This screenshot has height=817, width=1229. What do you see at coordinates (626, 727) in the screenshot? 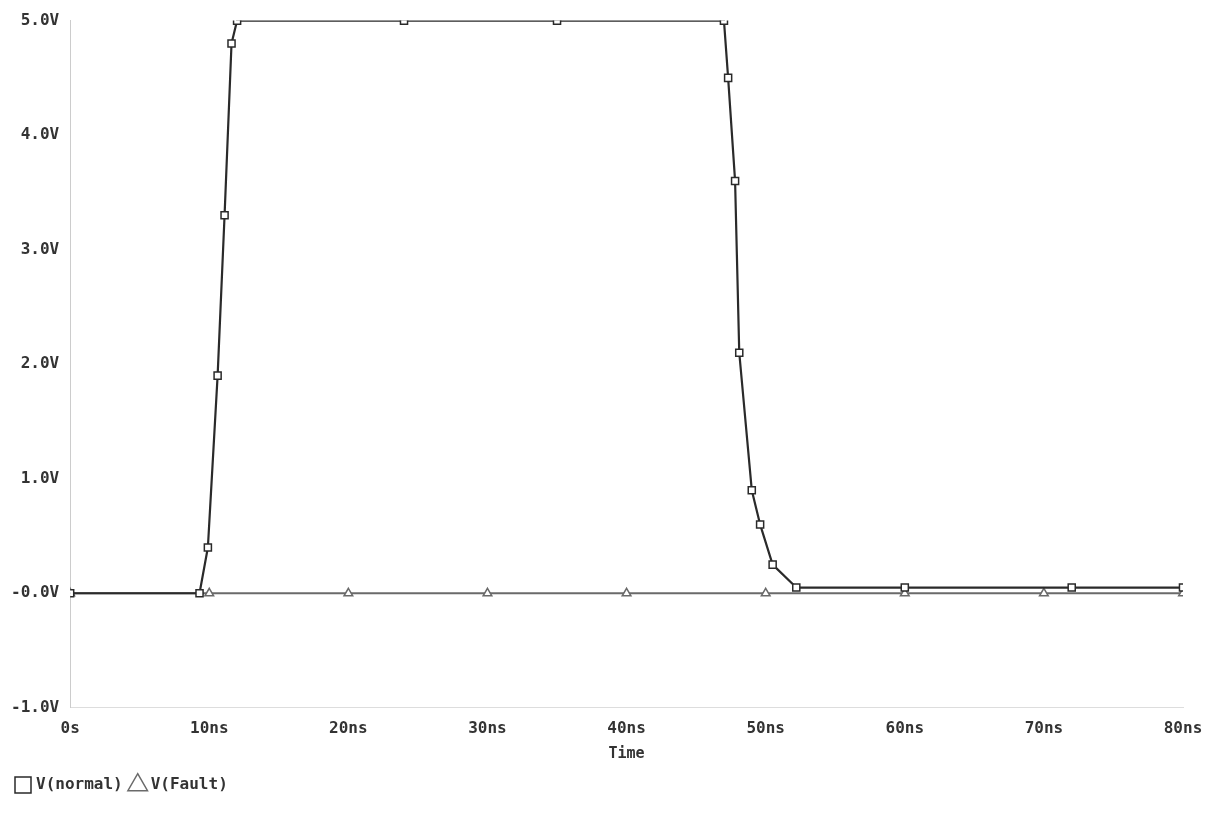
I see `x-tick-label: 40ns` at bounding box center [626, 727].